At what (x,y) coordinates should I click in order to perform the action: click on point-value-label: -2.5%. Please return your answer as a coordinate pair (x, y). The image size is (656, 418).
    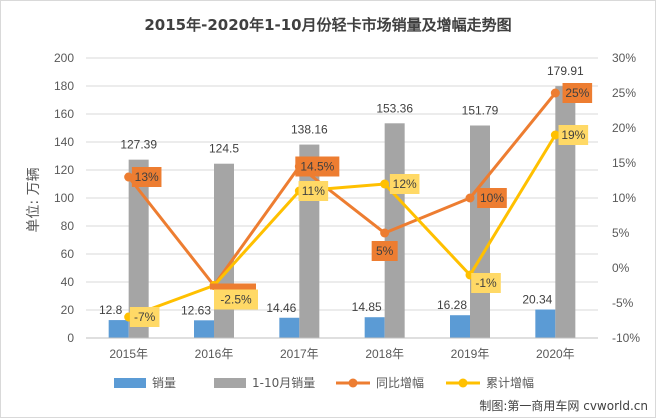
    Looking at the image, I should click on (236, 300).